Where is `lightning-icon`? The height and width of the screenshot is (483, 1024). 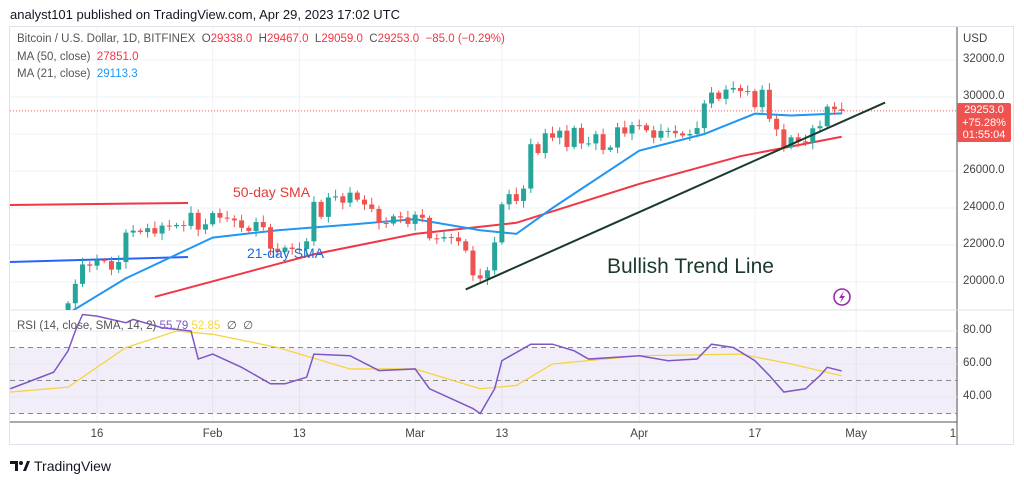
lightning-icon is located at coordinates (842, 297).